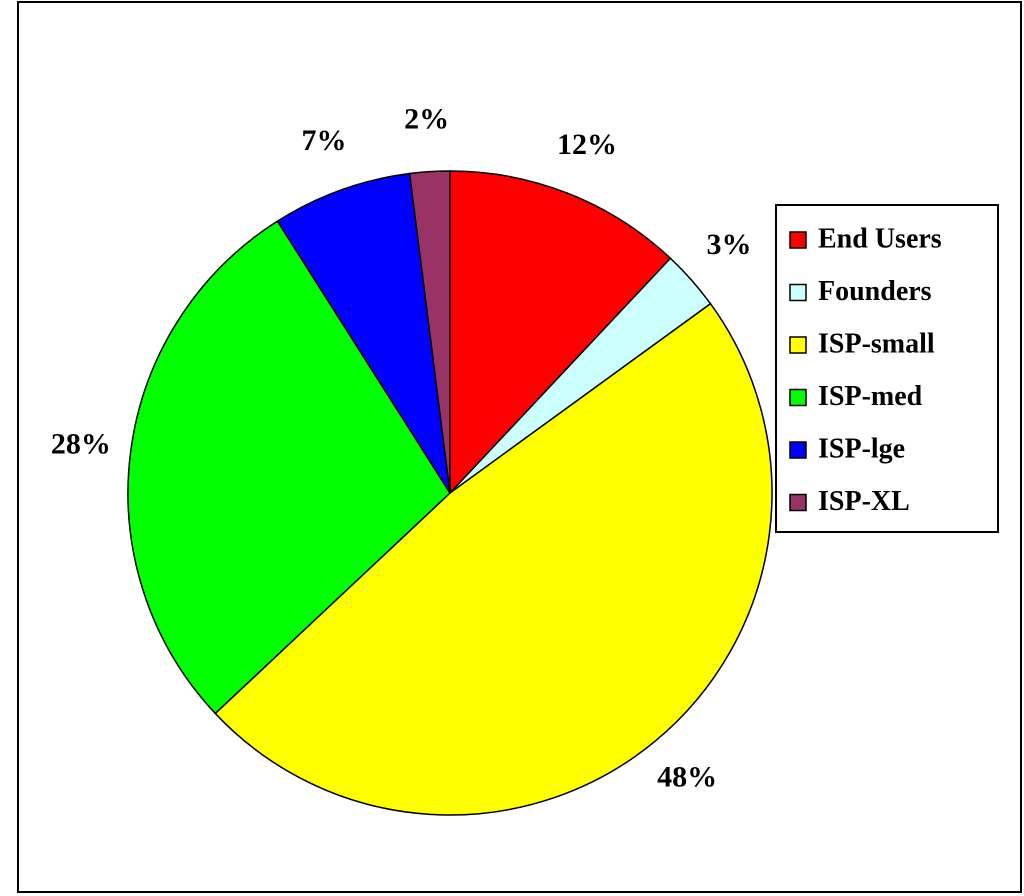 The width and height of the screenshot is (1024, 896). Describe the element at coordinates (323, 140) in the screenshot. I see `data-label: 7%` at that location.